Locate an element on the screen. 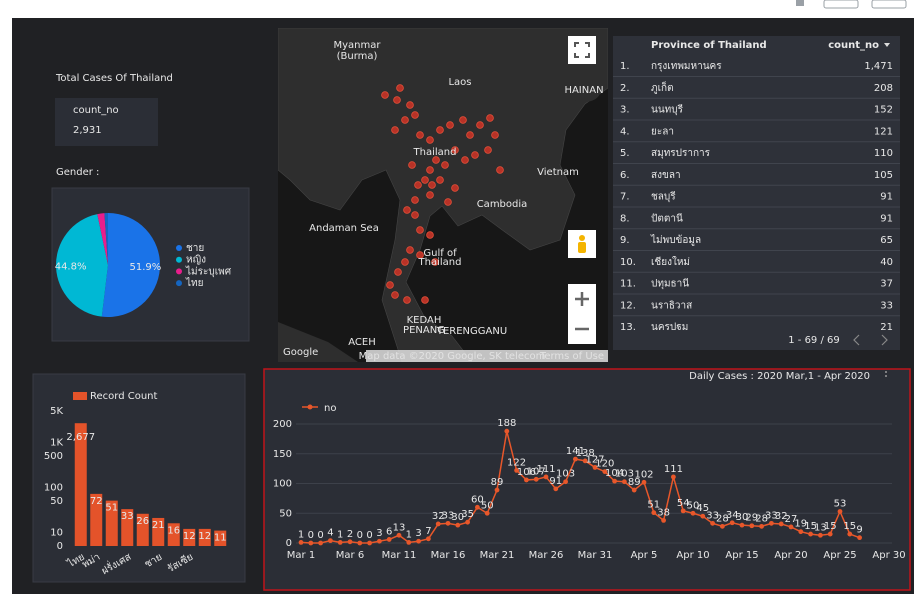 Image resolution: width=914 pixels, height=594 pixels. map-label: Myanmar is located at coordinates (358, 45).